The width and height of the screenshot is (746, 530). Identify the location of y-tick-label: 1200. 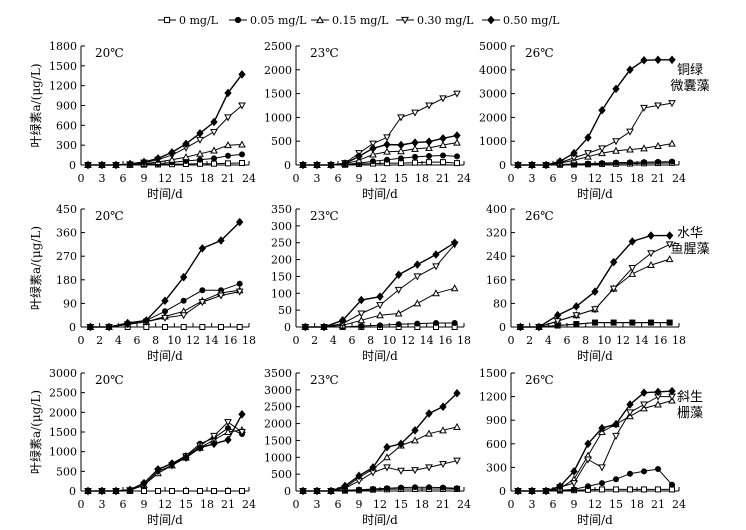
(63, 86).